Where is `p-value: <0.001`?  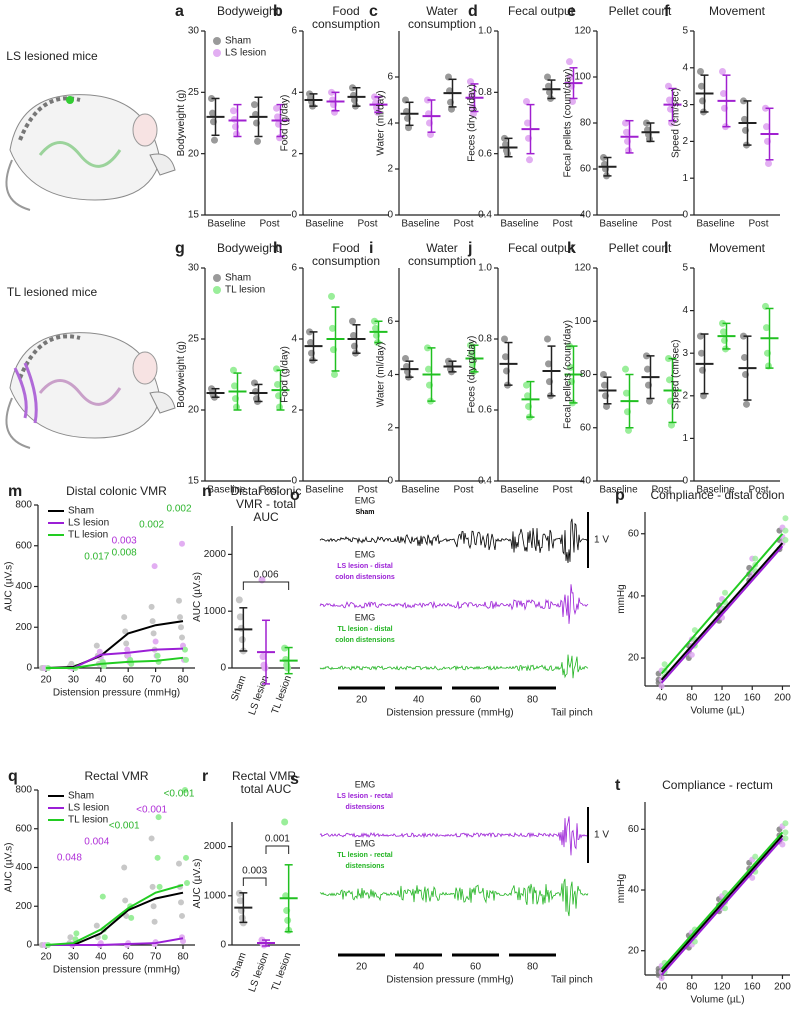
p-value: <0.001 is located at coordinates (151, 810).